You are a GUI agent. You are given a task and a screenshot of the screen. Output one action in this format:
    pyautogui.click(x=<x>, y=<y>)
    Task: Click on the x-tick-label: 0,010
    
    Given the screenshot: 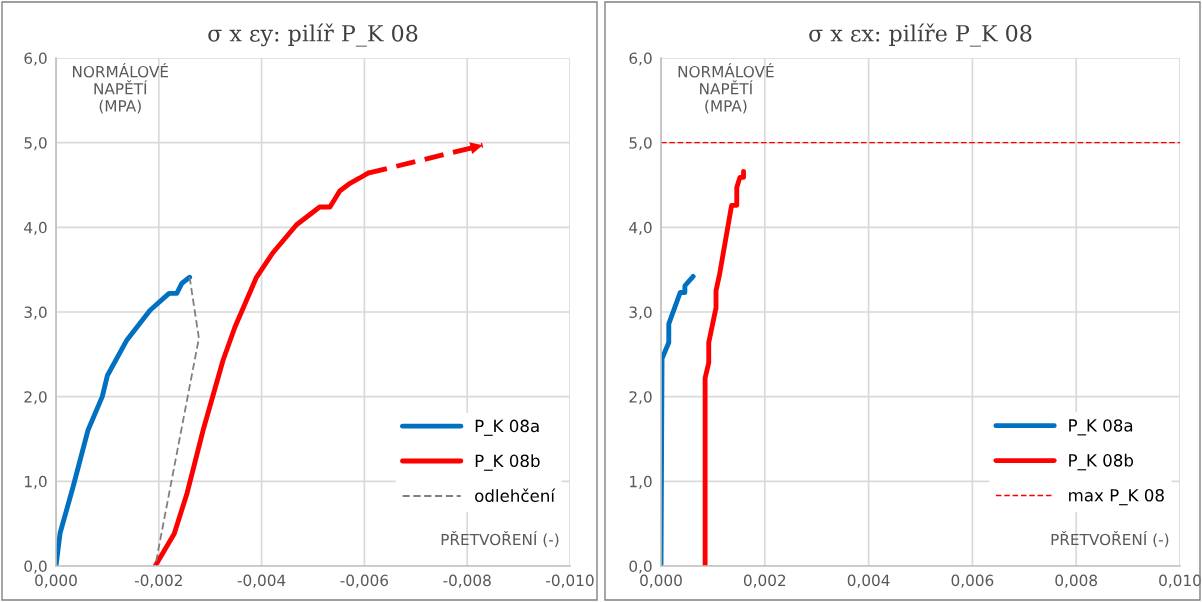 What is the action you would take?
    pyautogui.click(x=1180, y=581)
    